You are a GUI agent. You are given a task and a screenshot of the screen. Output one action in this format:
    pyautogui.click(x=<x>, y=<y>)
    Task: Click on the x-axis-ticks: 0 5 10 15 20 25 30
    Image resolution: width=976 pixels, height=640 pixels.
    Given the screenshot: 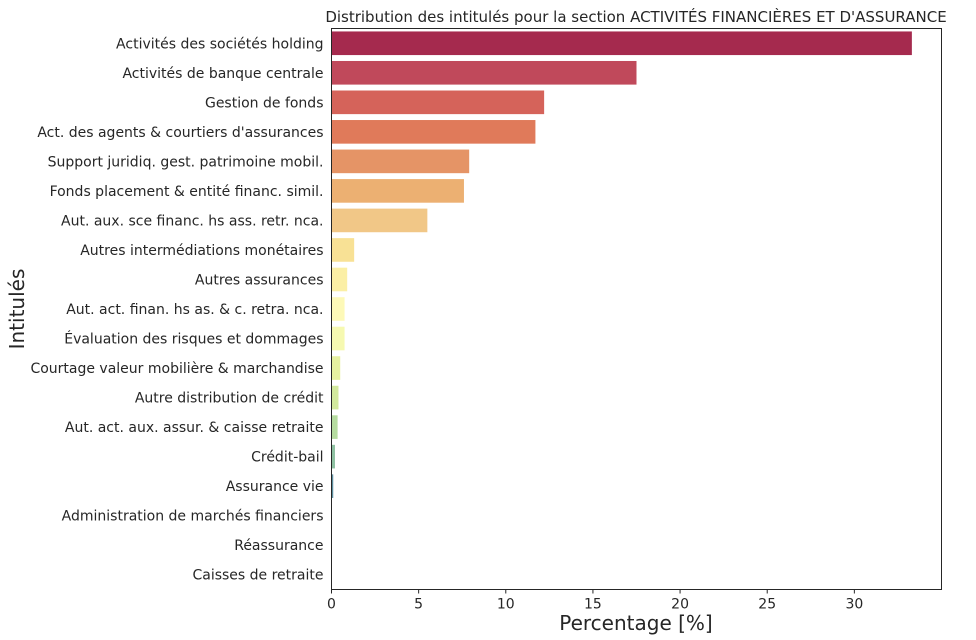 What is the action you would take?
    pyautogui.click(x=595, y=601)
    